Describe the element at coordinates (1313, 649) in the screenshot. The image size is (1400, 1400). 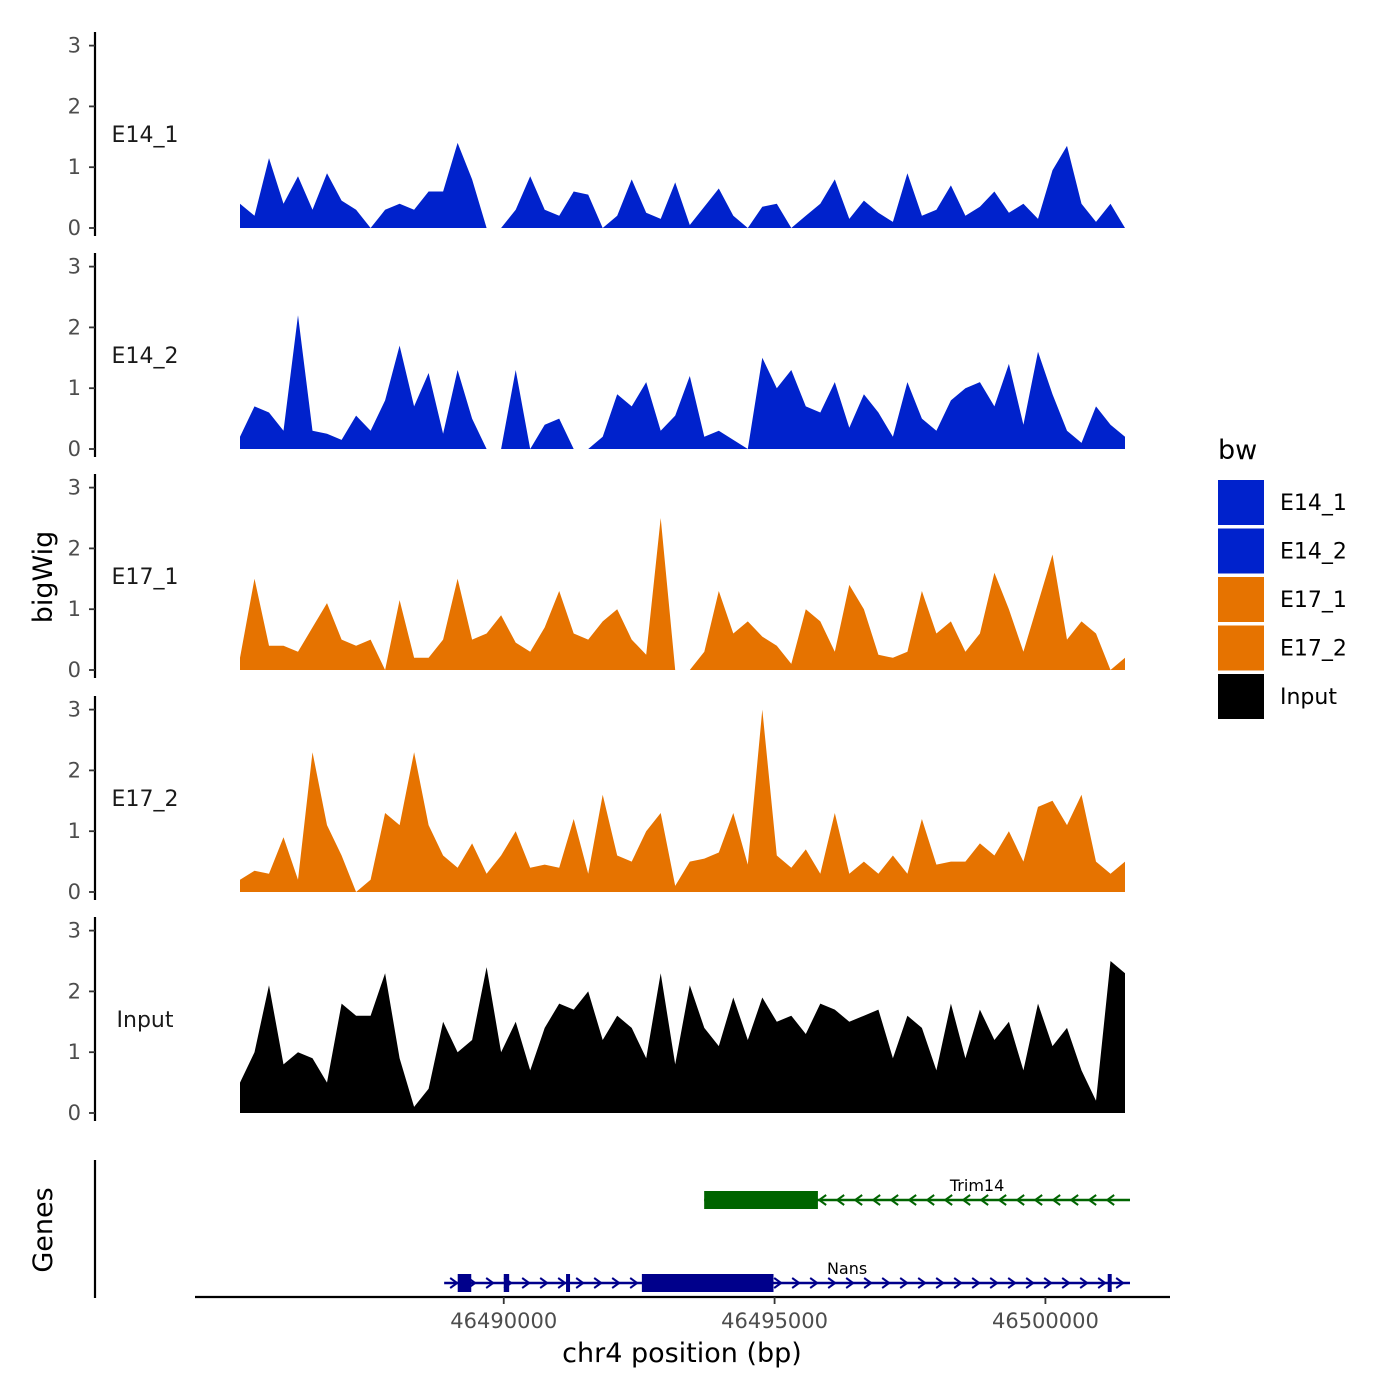
I see `legend-label-e17_2: E17_2` at that location.